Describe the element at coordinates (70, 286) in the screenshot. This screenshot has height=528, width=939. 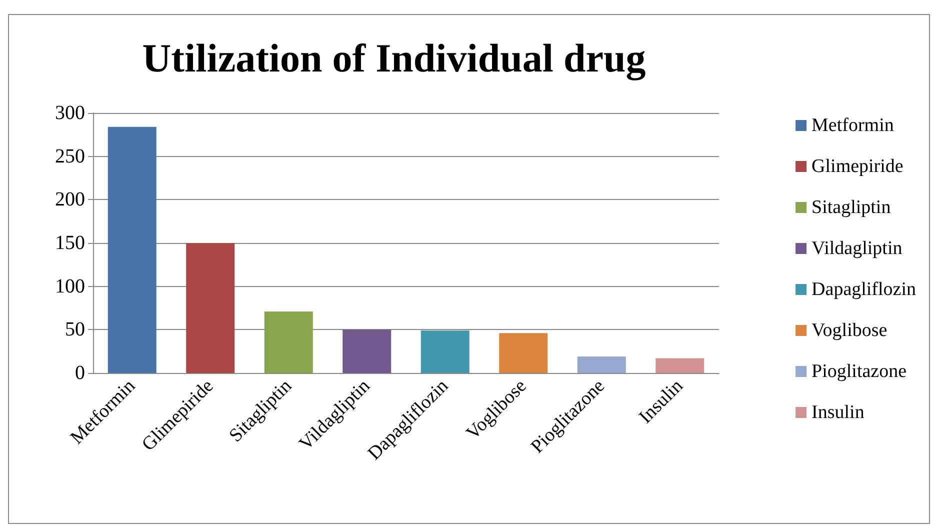
I see `y-tick-label: 100` at that location.